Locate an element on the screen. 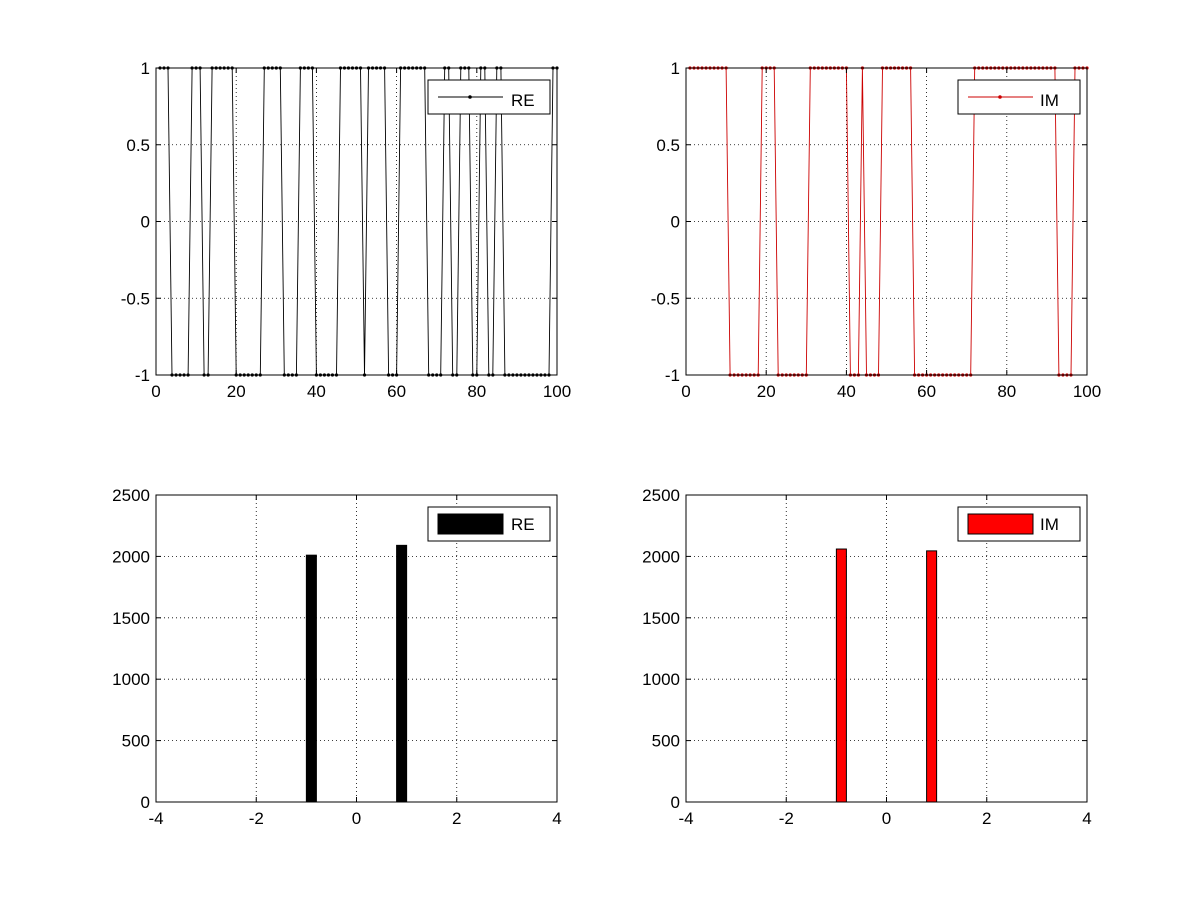 Image resolution: width=1201 pixels, height=901 pixels. re-histogram: -4 -2 0 2 4 0 500 1000 1500 2000 2500 RE is located at coordinates (337, 657).